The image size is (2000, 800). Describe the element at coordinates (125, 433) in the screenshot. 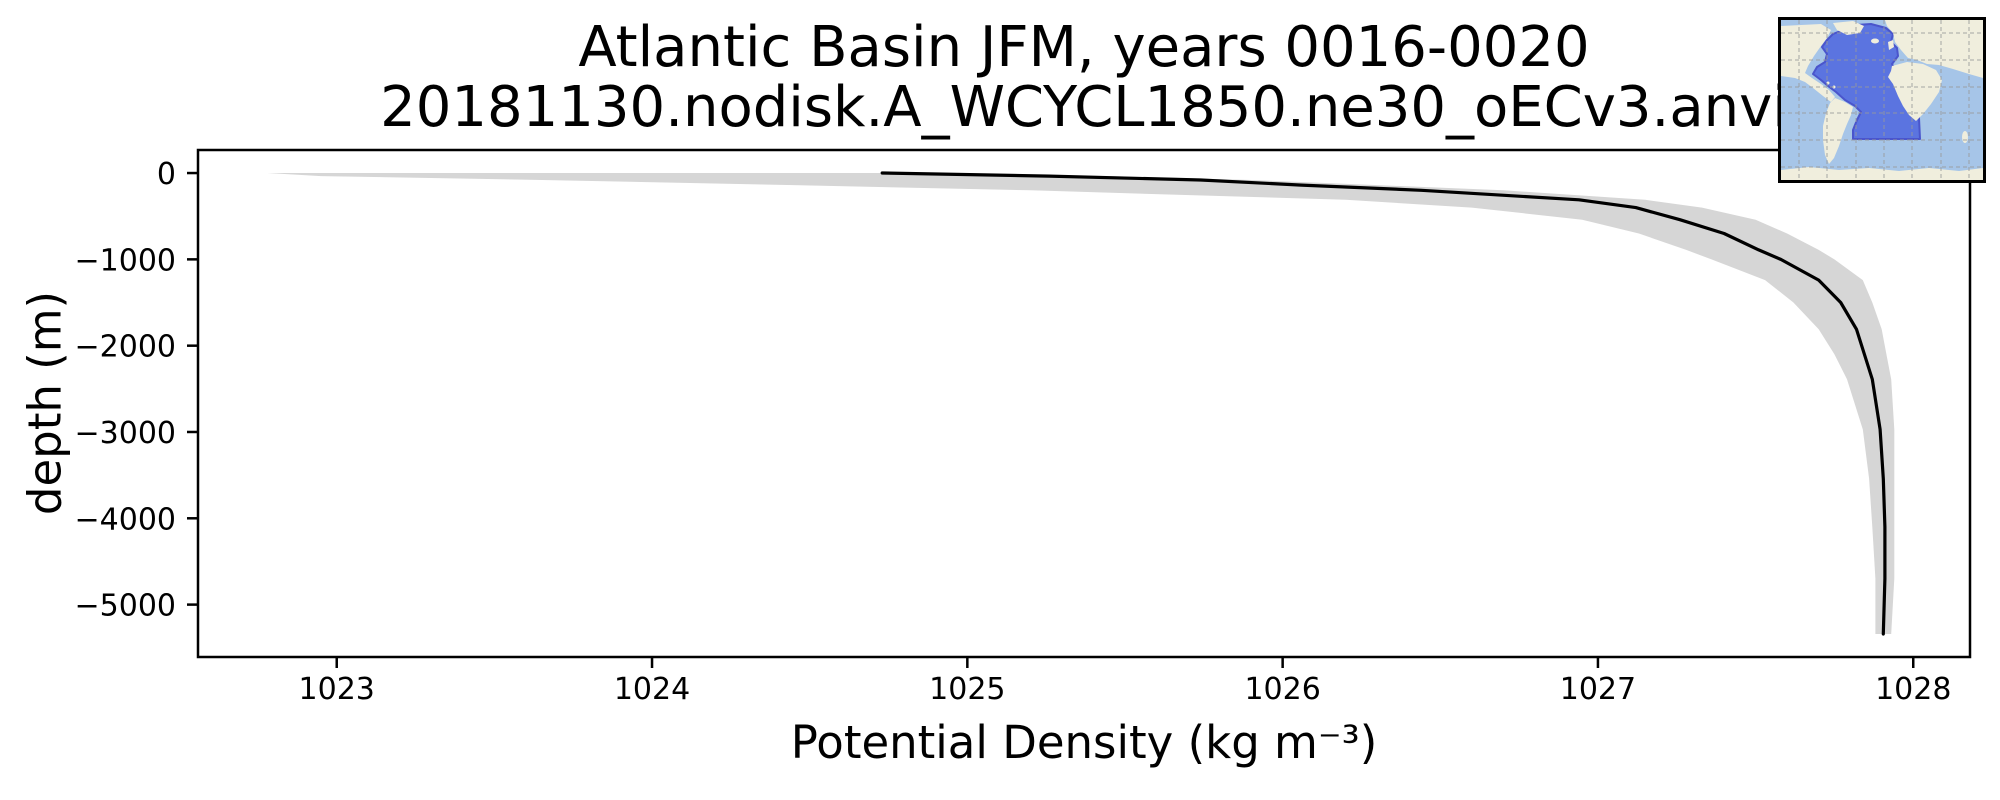

I see `y-tick-label: −3000` at that location.